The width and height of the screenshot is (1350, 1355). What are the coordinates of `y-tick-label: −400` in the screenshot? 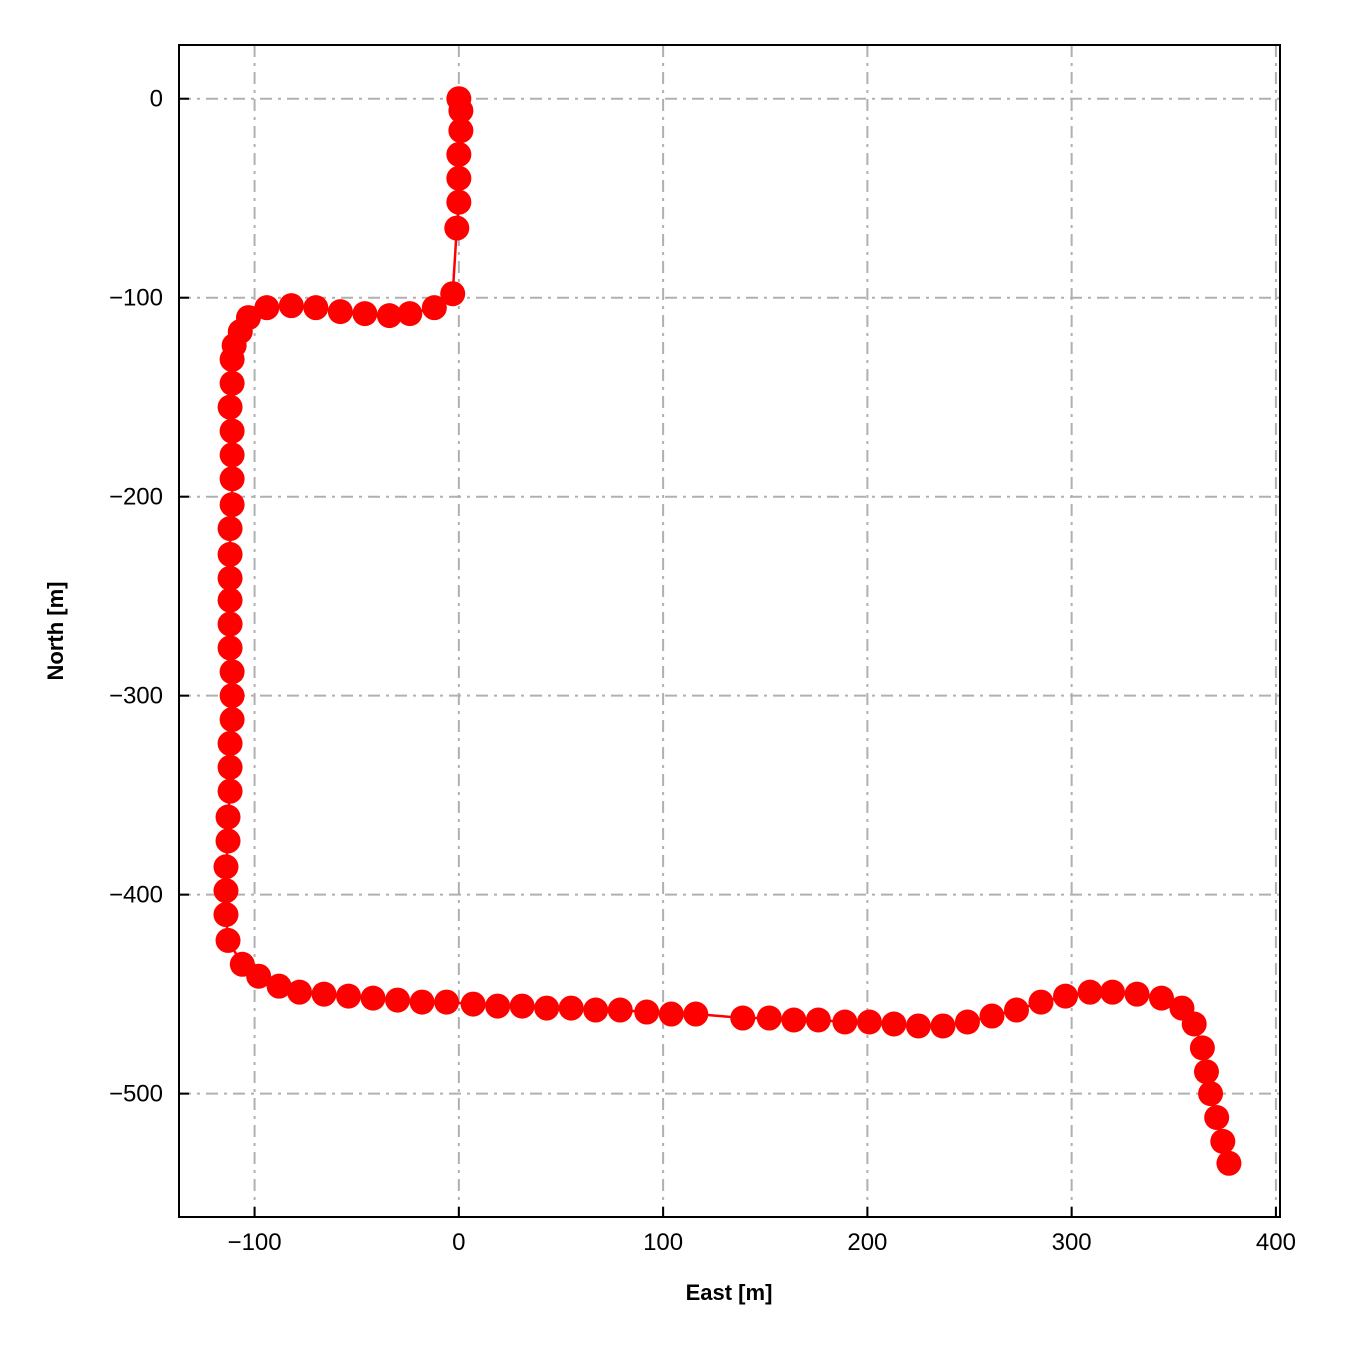 It's located at (136, 895).